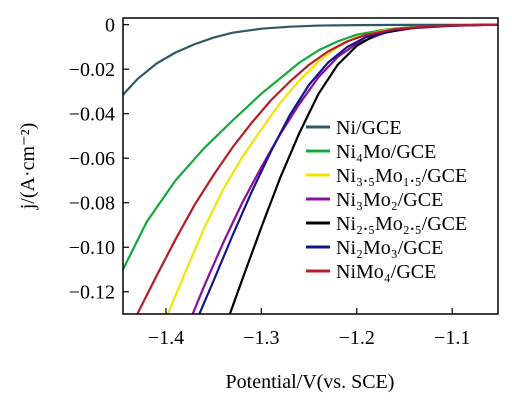 Image resolution: width=512 pixels, height=400 pixels. I want to click on y-tick-label: −0.12, so click(92, 293).